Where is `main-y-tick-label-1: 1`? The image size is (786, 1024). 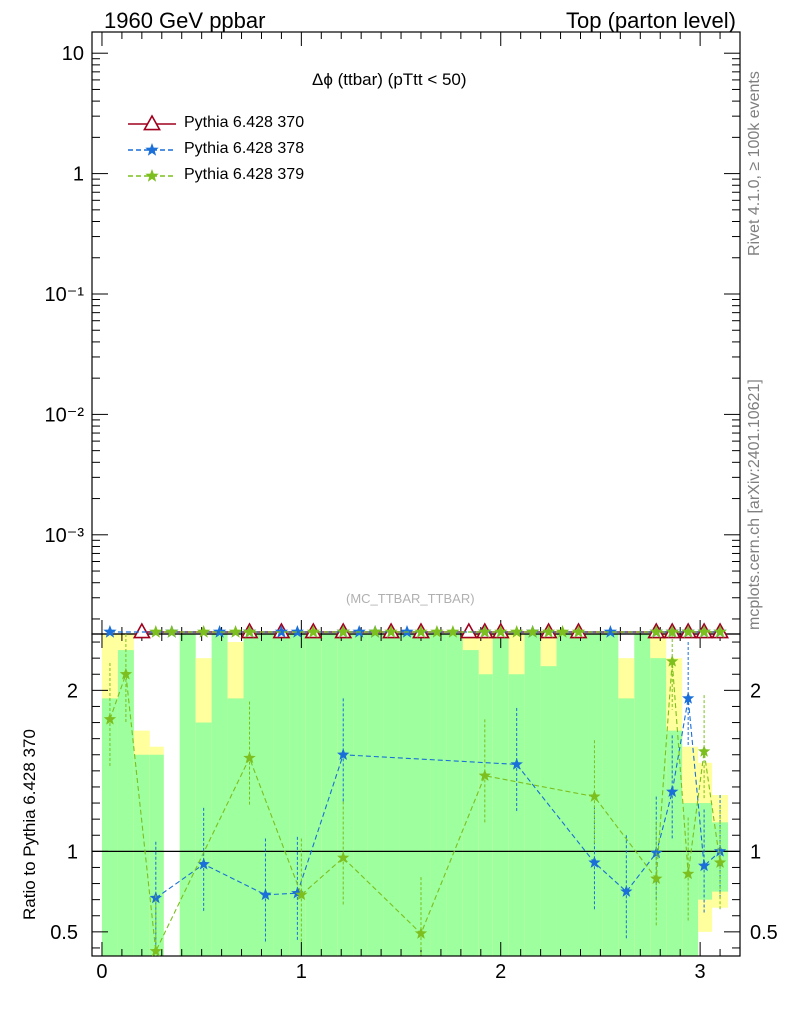
main-y-tick-label-1: 1 is located at coordinates (78, 175).